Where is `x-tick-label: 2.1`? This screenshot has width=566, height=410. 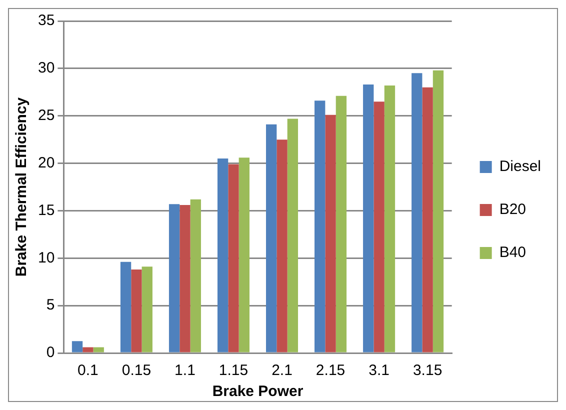
x-tick-label: 2.1 is located at coordinates (282, 371).